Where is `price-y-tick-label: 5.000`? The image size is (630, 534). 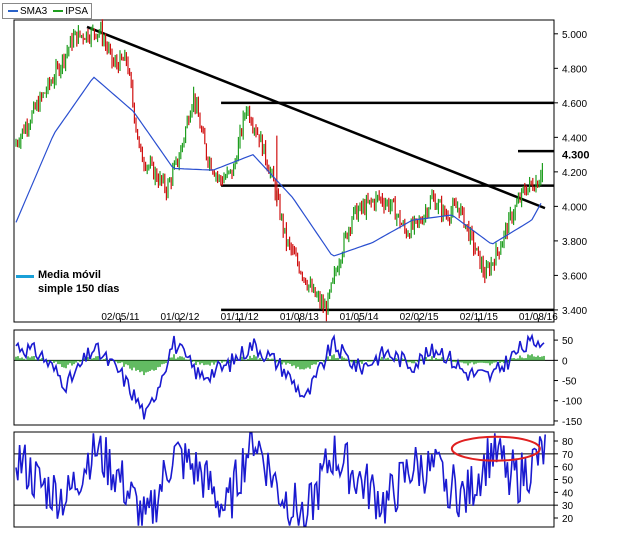 price-y-tick-label: 5.000 is located at coordinates (574, 35).